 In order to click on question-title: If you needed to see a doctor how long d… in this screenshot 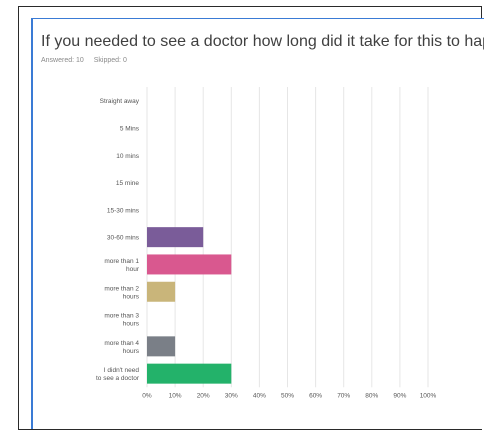, I will do `click(262, 41)`.